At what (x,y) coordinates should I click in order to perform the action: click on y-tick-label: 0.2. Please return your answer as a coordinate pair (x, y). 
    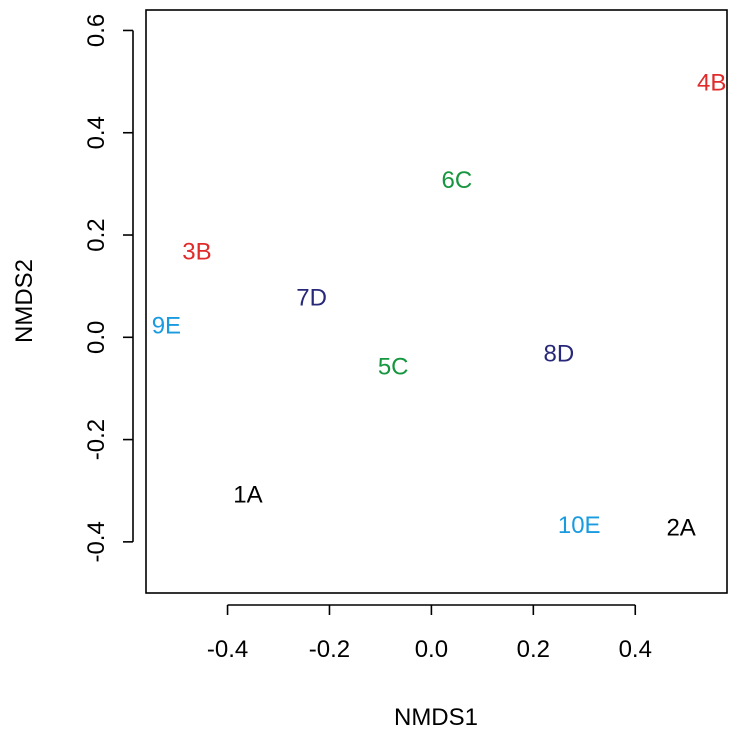
    Looking at the image, I should click on (96, 234).